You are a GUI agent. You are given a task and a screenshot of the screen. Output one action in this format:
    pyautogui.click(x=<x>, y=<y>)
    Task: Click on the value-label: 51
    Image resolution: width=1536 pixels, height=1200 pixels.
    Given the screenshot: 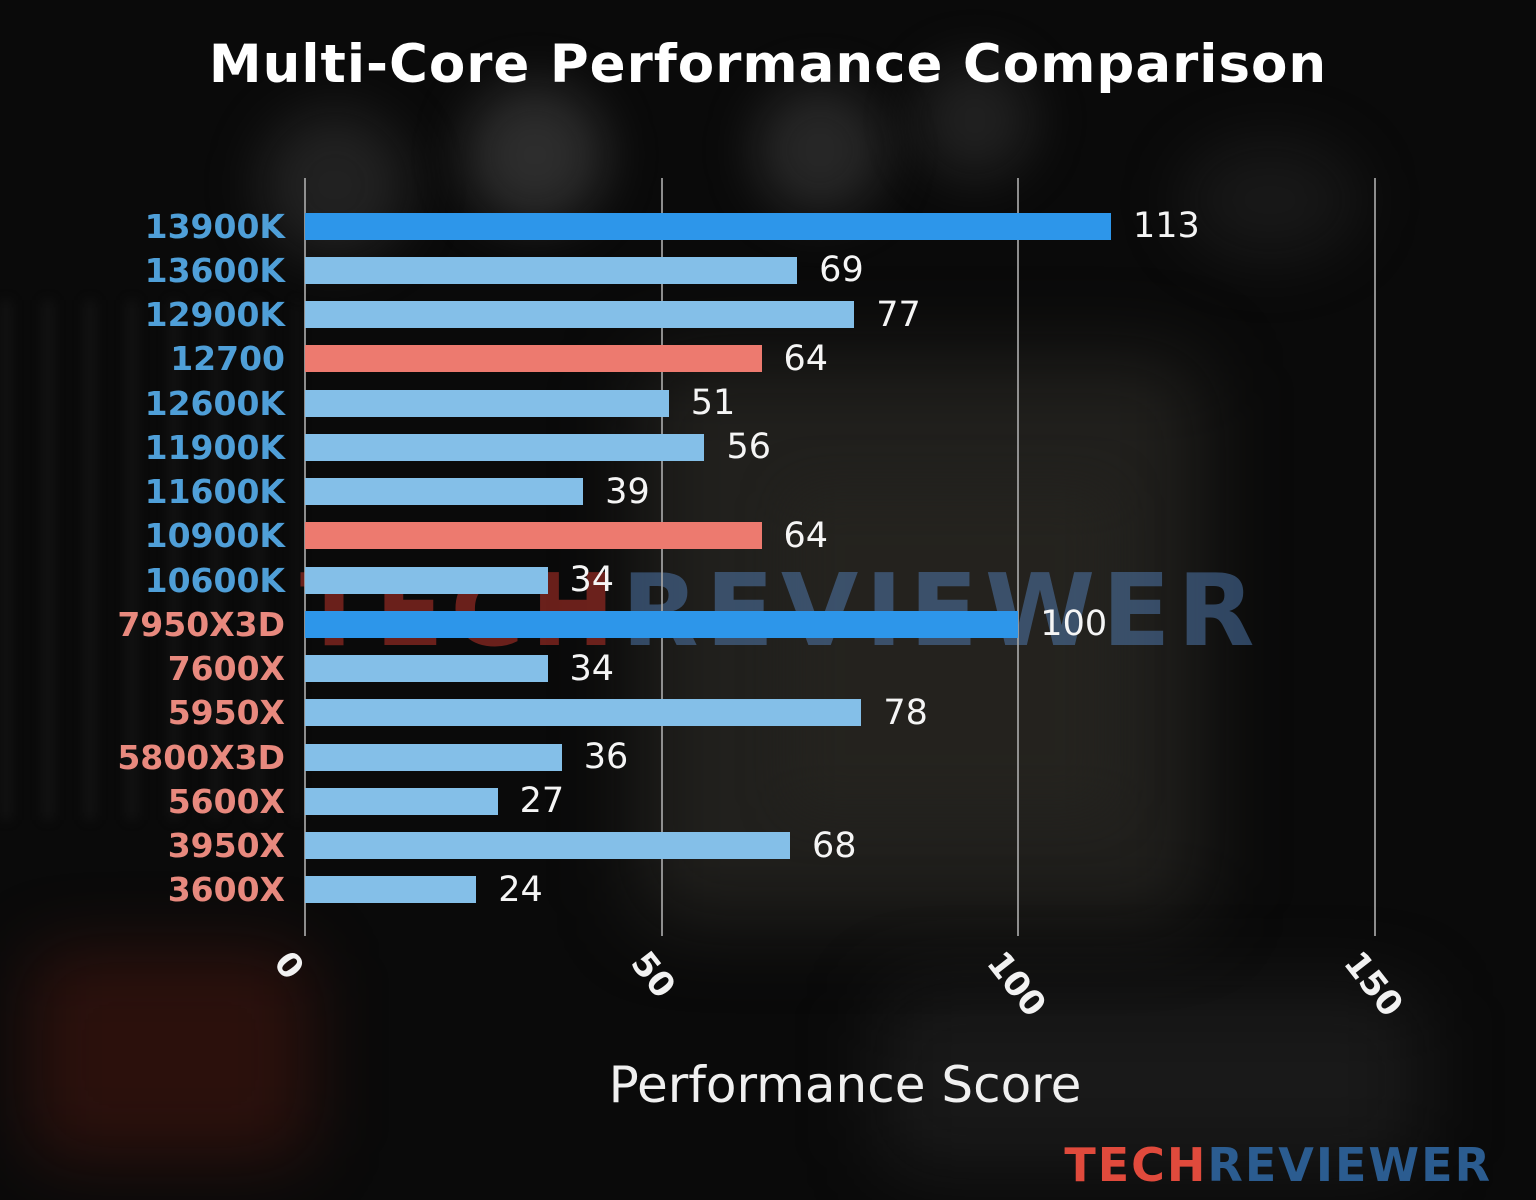 What is the action you would take?
    pyautogui.click(x=713, y=403)
    